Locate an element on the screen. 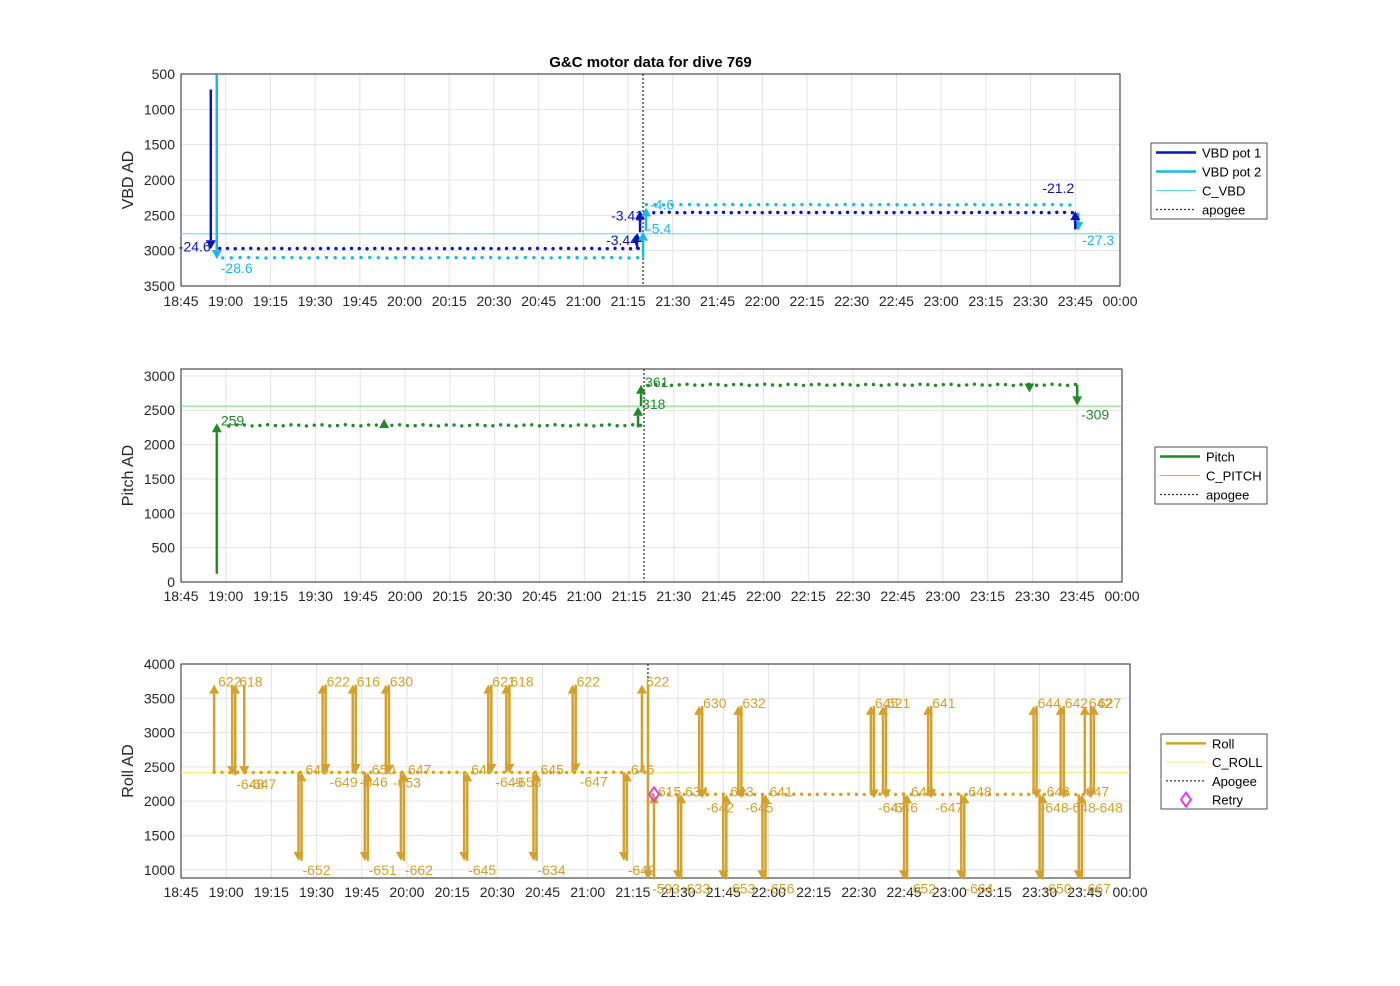  move-label: -652 is located at coordinates (316, 870).